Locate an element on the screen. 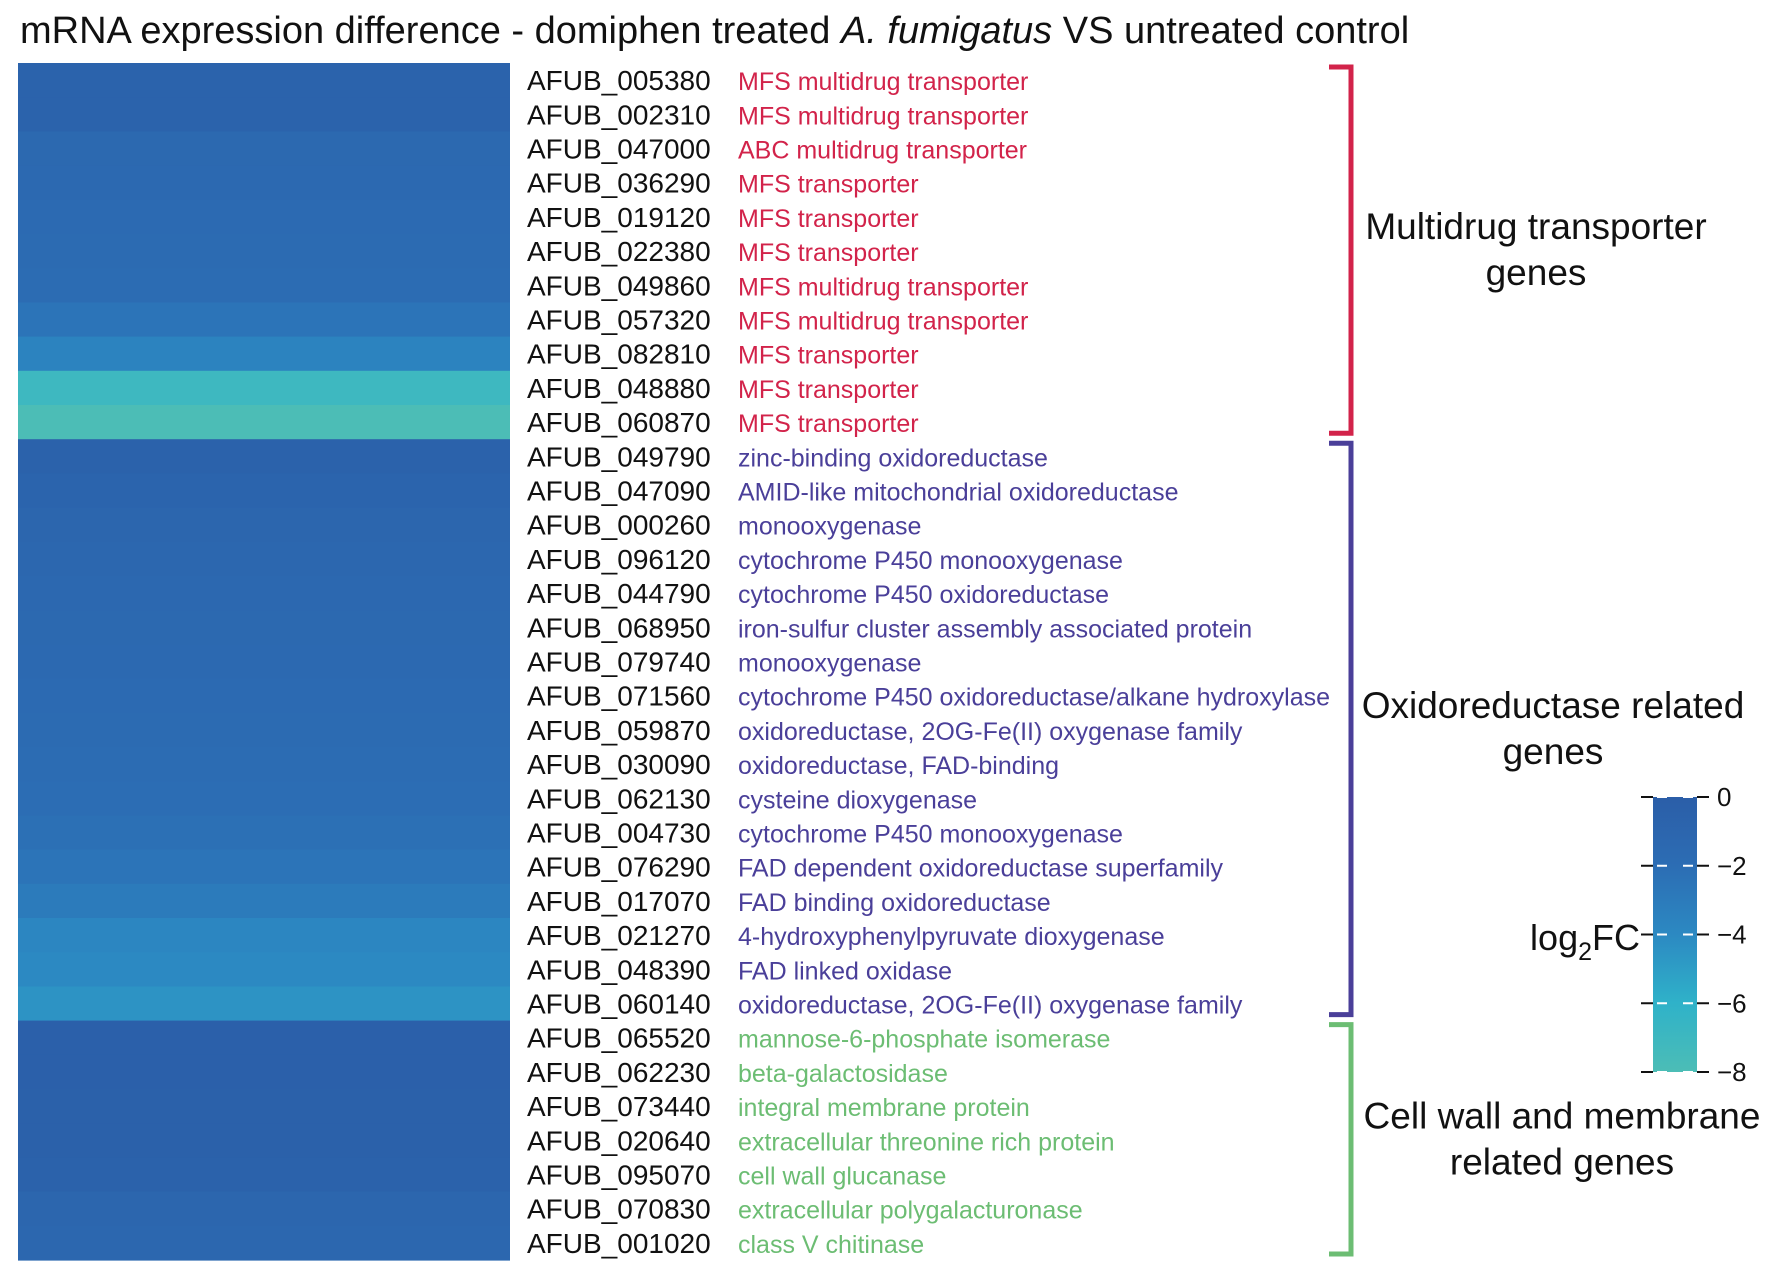  gene-description: class V chitinase is located at coordinates (831, 1245).